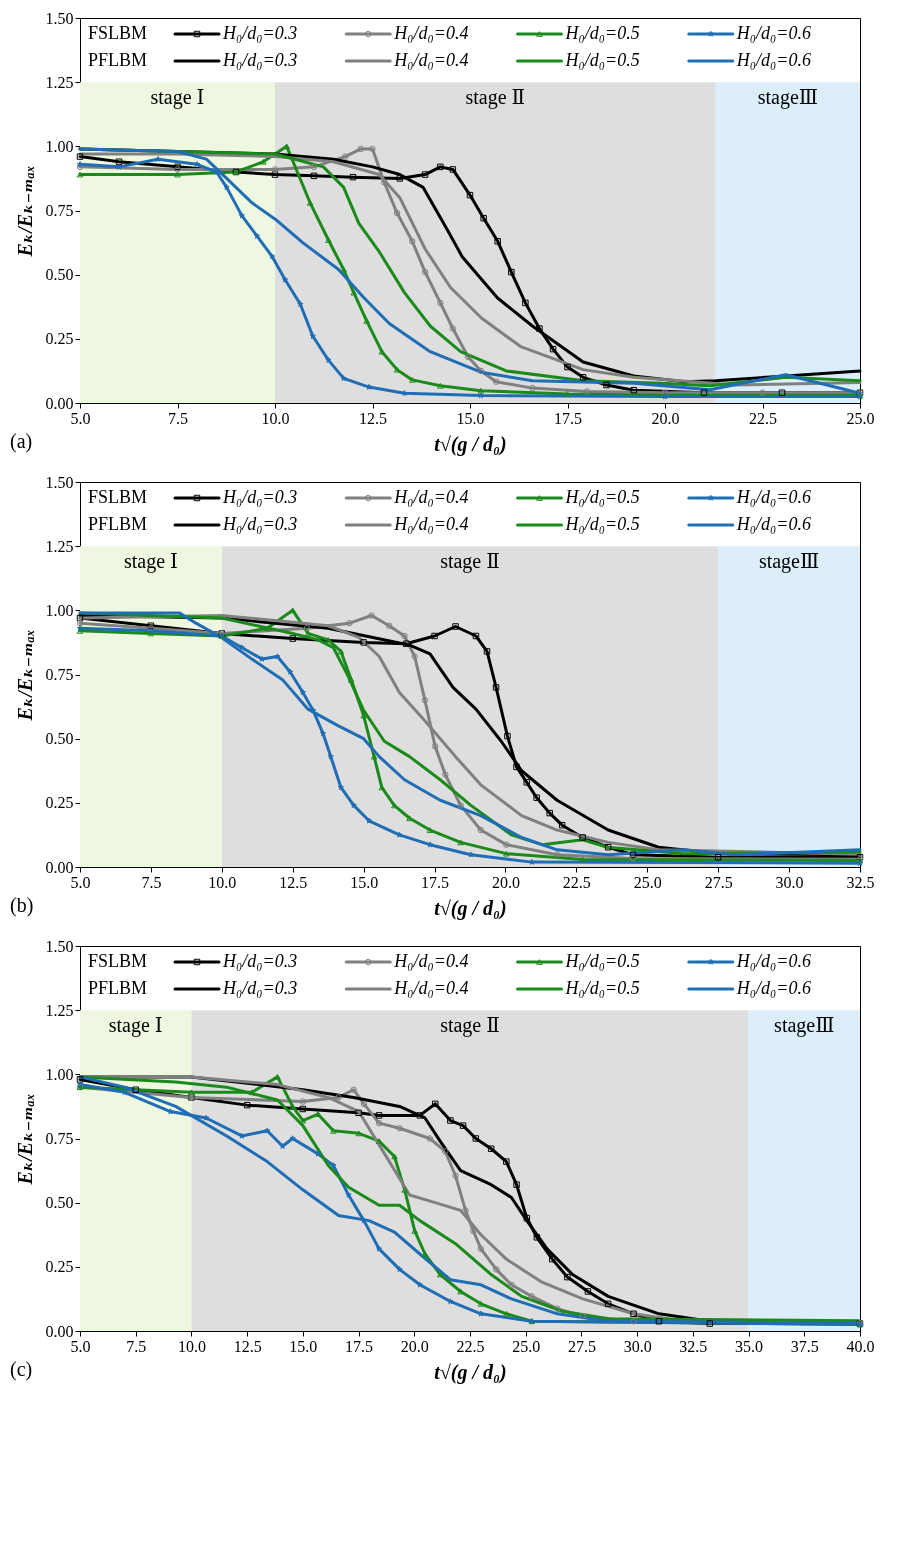  What do you see at coordinates (749, 1346) in the screenshot?
I see `x-tick-label: 35.0` at bounding box center [749, 1346].